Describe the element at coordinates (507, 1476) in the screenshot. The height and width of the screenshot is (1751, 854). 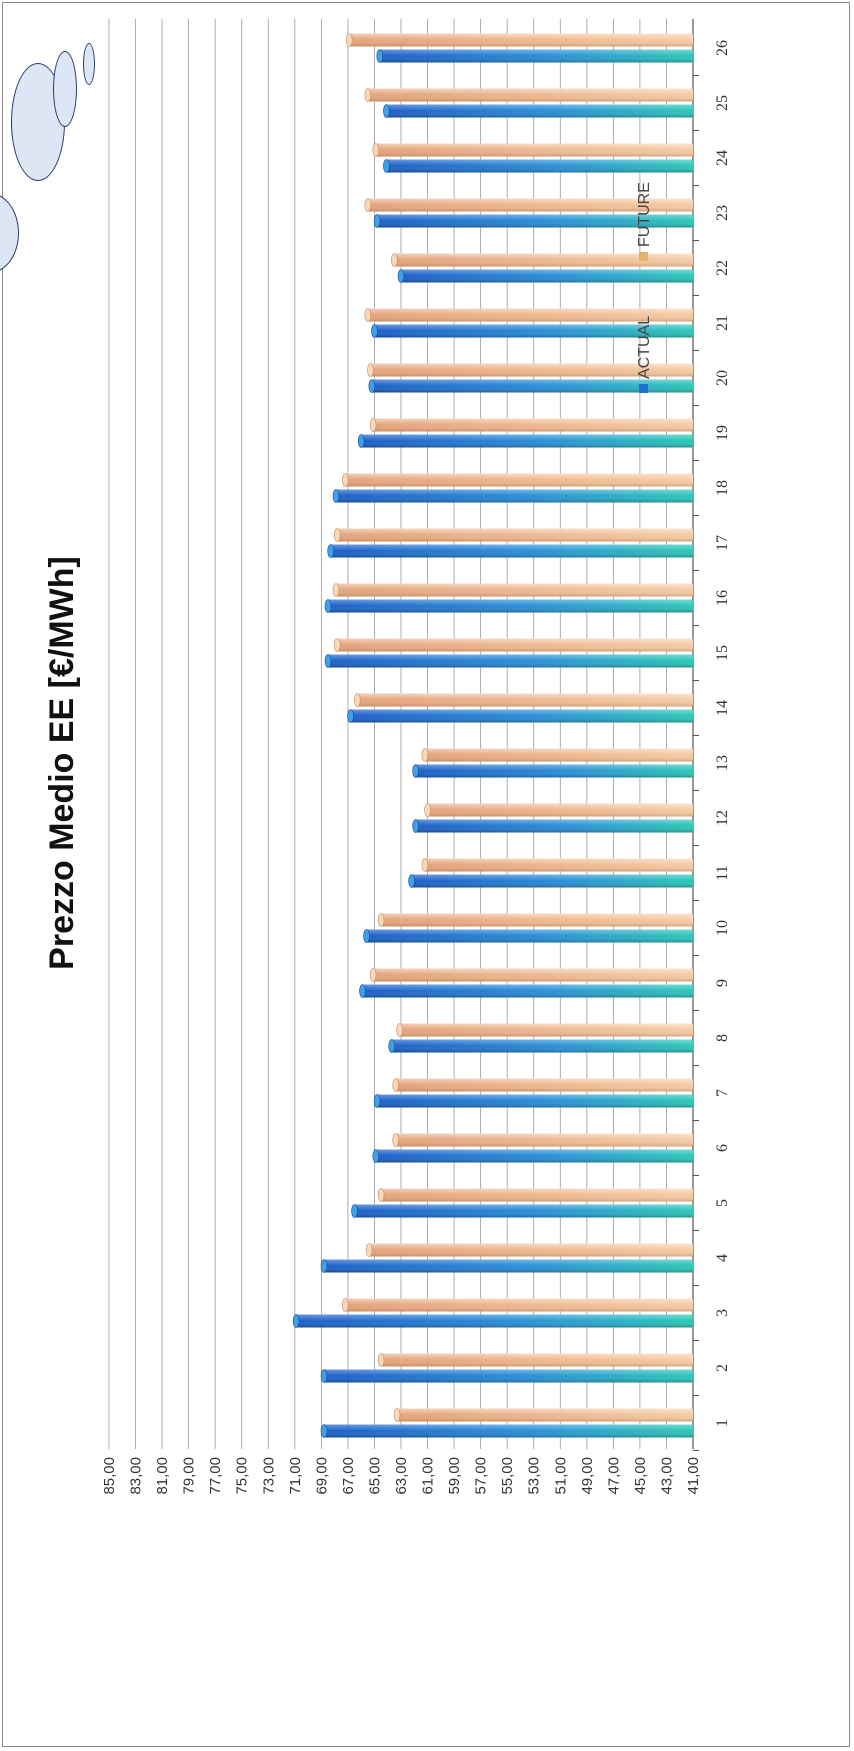
I see `value-tick-label: 55,00` at that location.